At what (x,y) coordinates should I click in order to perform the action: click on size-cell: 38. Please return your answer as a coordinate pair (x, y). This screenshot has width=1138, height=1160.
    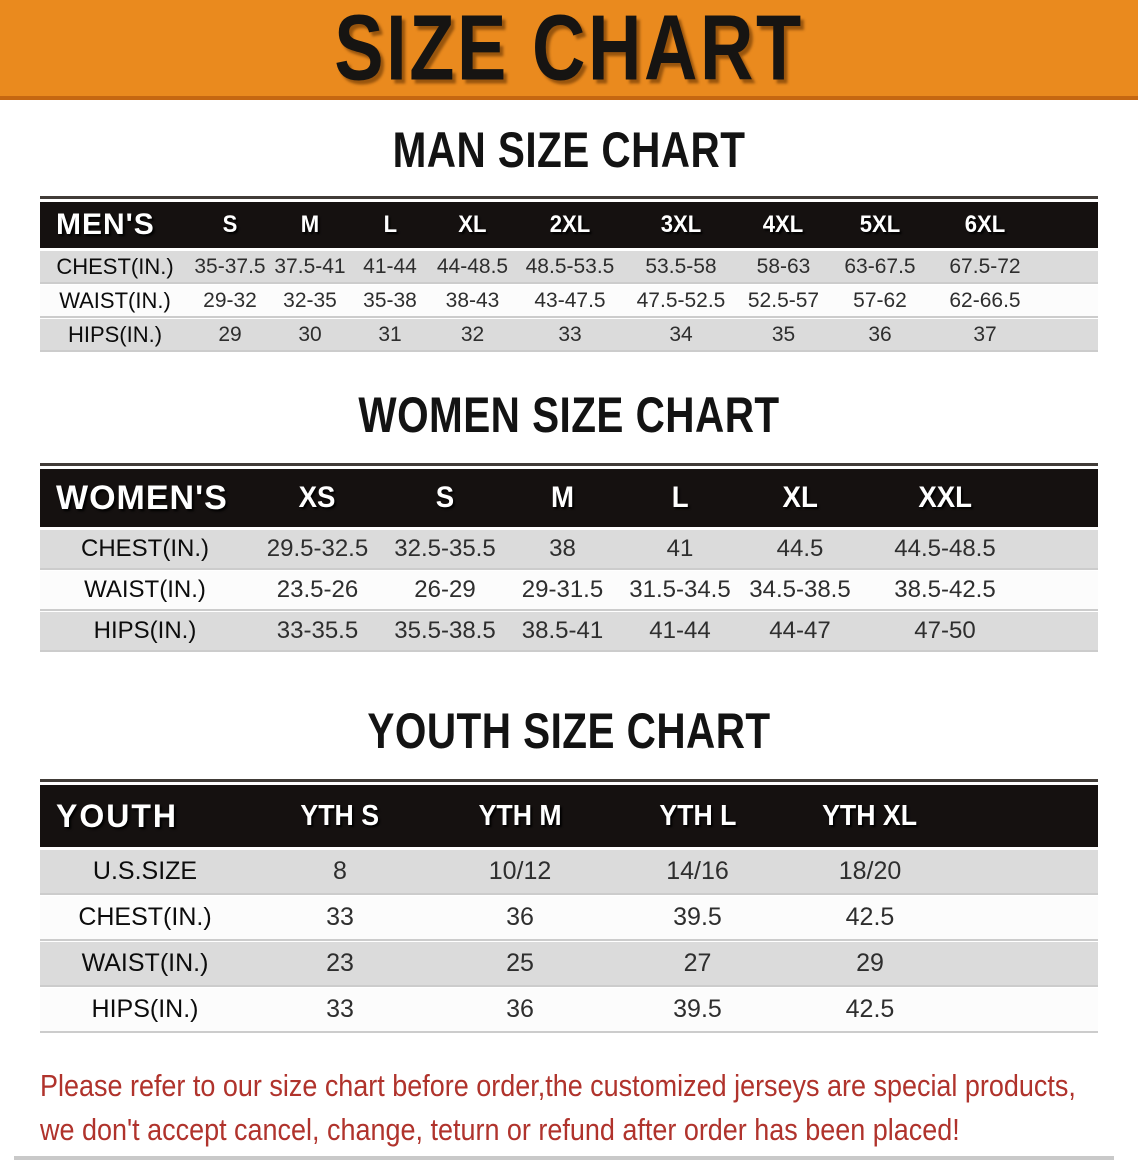
    Looking at the image, I should click on (562, 549).